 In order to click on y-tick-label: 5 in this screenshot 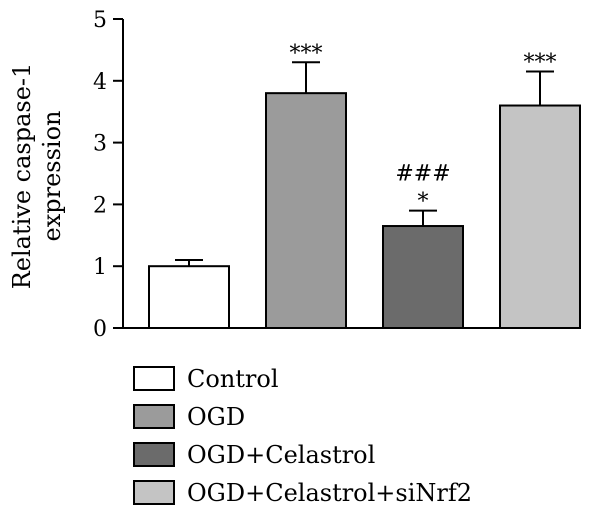, I will do `click(100, 20)`.